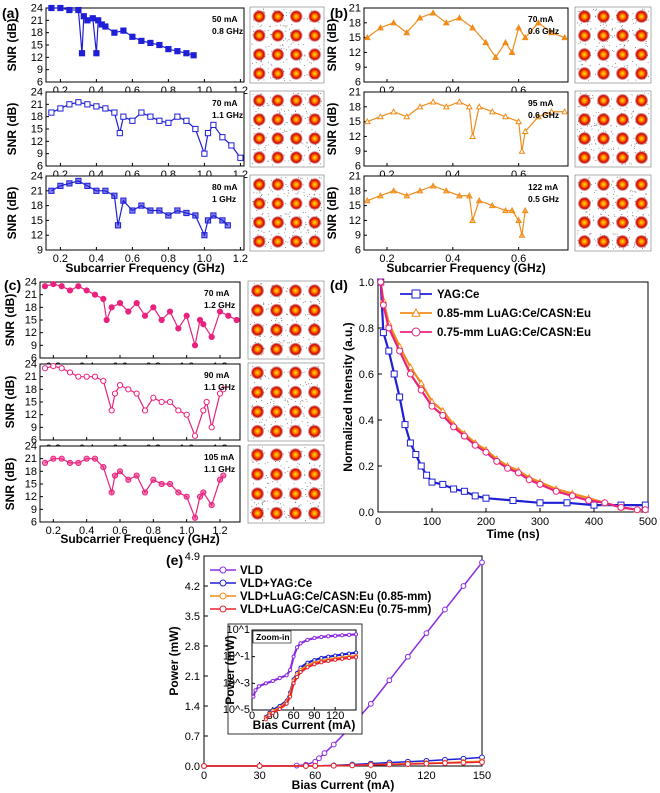 Image resolution: width=660 pixels, height=793 pixels. Describe the element at coordinates (37, 9) in the screenshot. I see `y-tick-label: 24` at that location.